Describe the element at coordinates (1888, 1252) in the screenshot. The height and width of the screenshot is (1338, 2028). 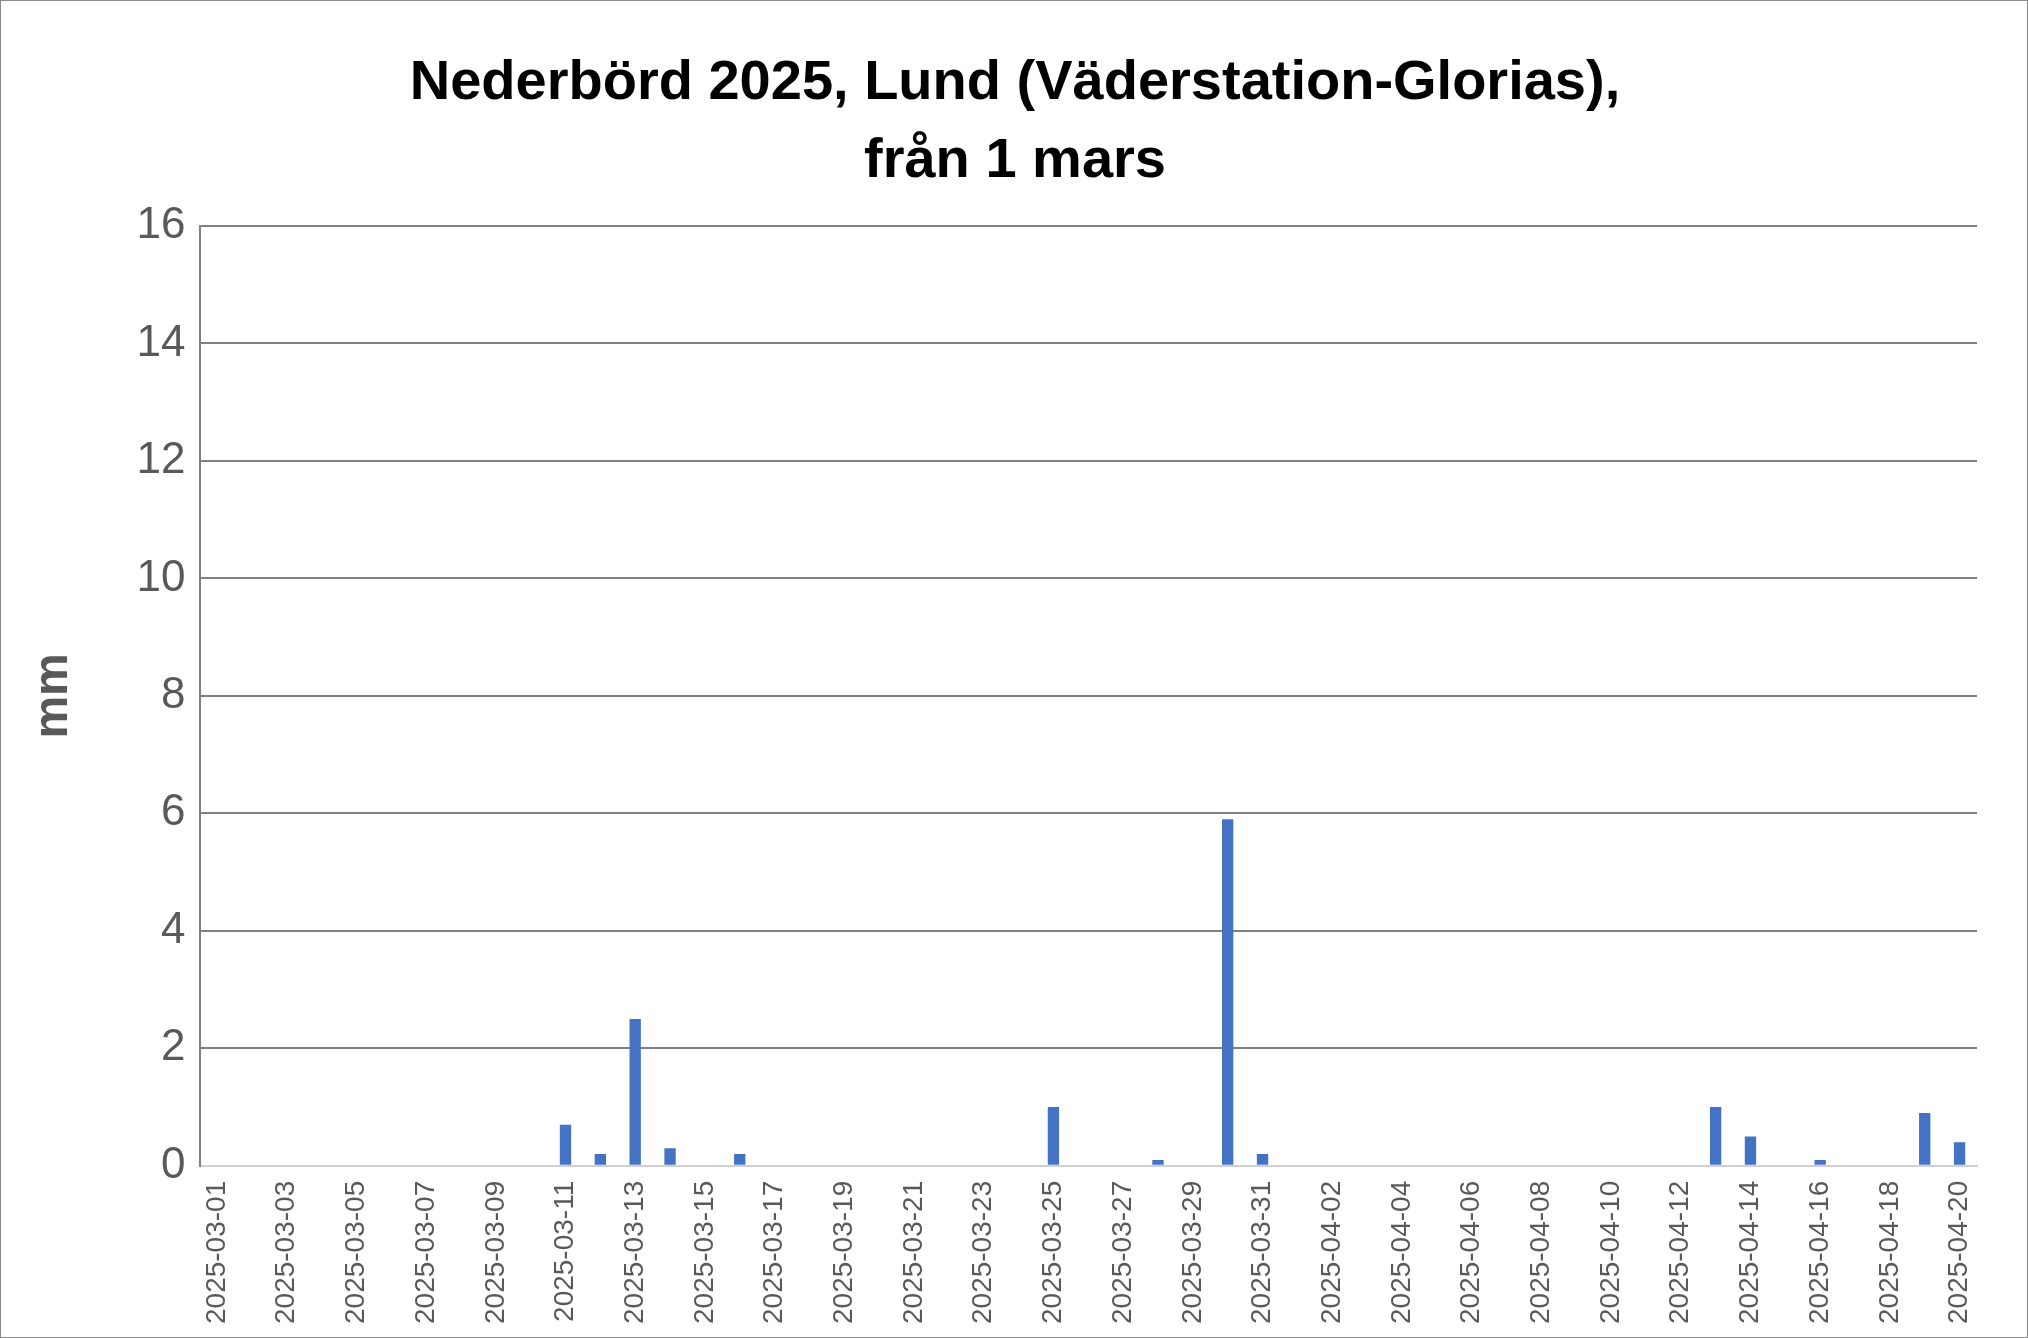
I see `x-tick-label: 2025-04-18` at that location.